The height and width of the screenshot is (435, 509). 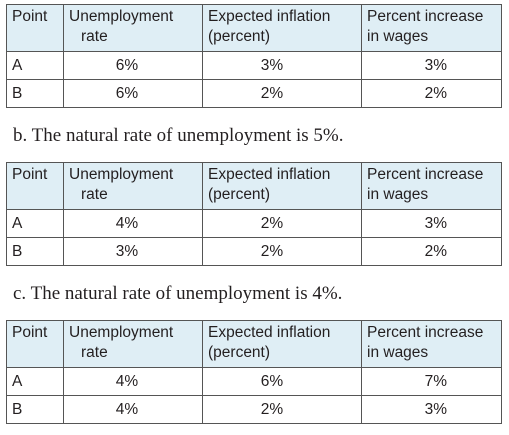 I want to click on cell-unemployment: 3%, so click(x=133, y=251).